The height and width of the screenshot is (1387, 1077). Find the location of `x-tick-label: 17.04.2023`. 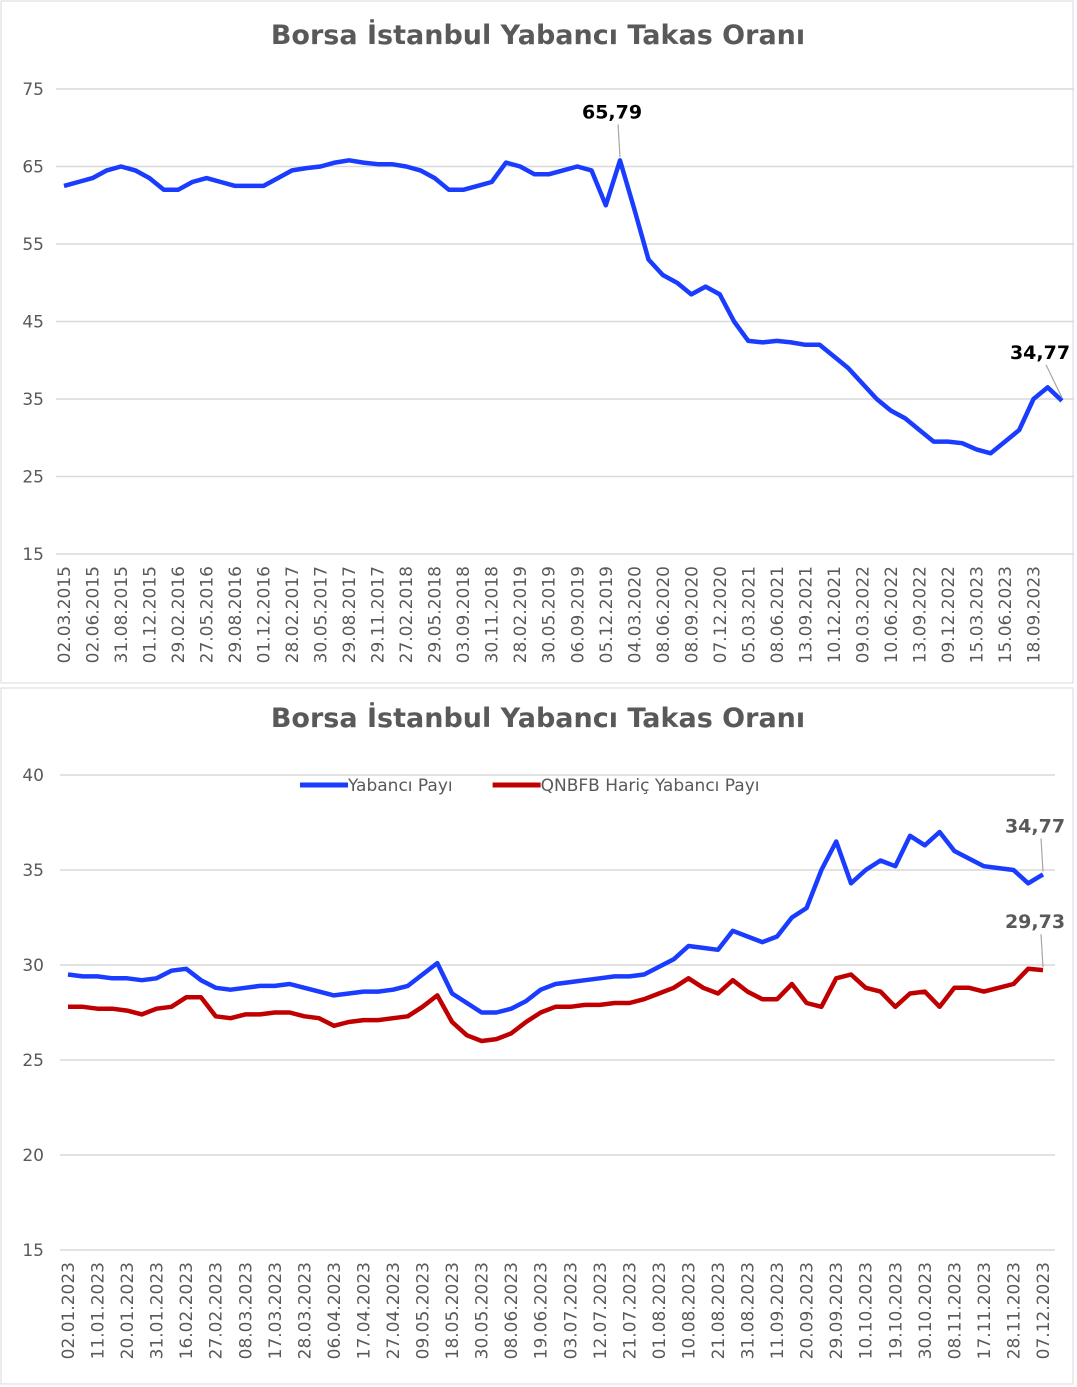

x-tick-label: 17.04.2023 is located at coordinates (364, 1310).